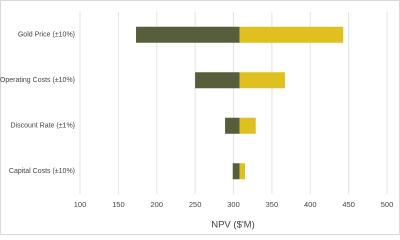  I want to click on x-tick-label: 500, so click(387, 204).